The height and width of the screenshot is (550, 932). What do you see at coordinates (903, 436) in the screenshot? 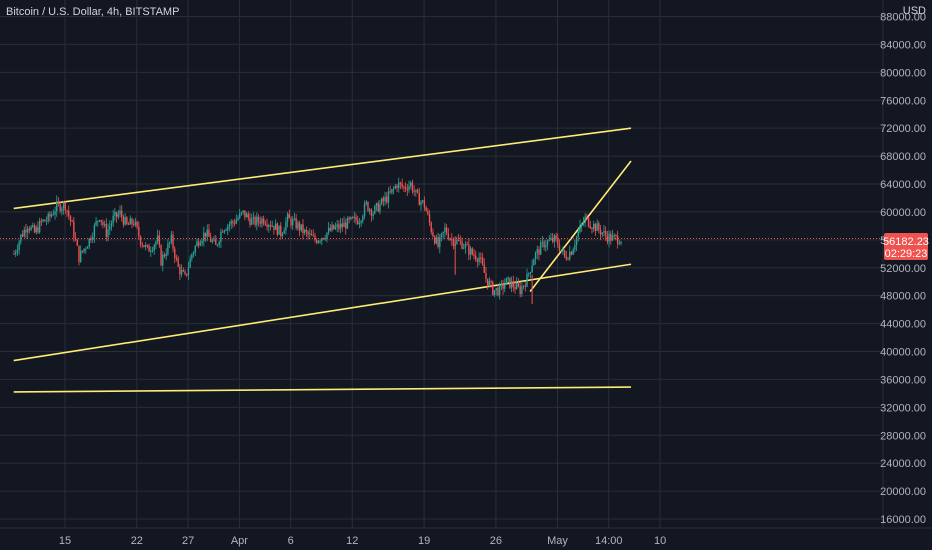
I see `price-tick-label: 28000.00` at bounding box center [903, 436].